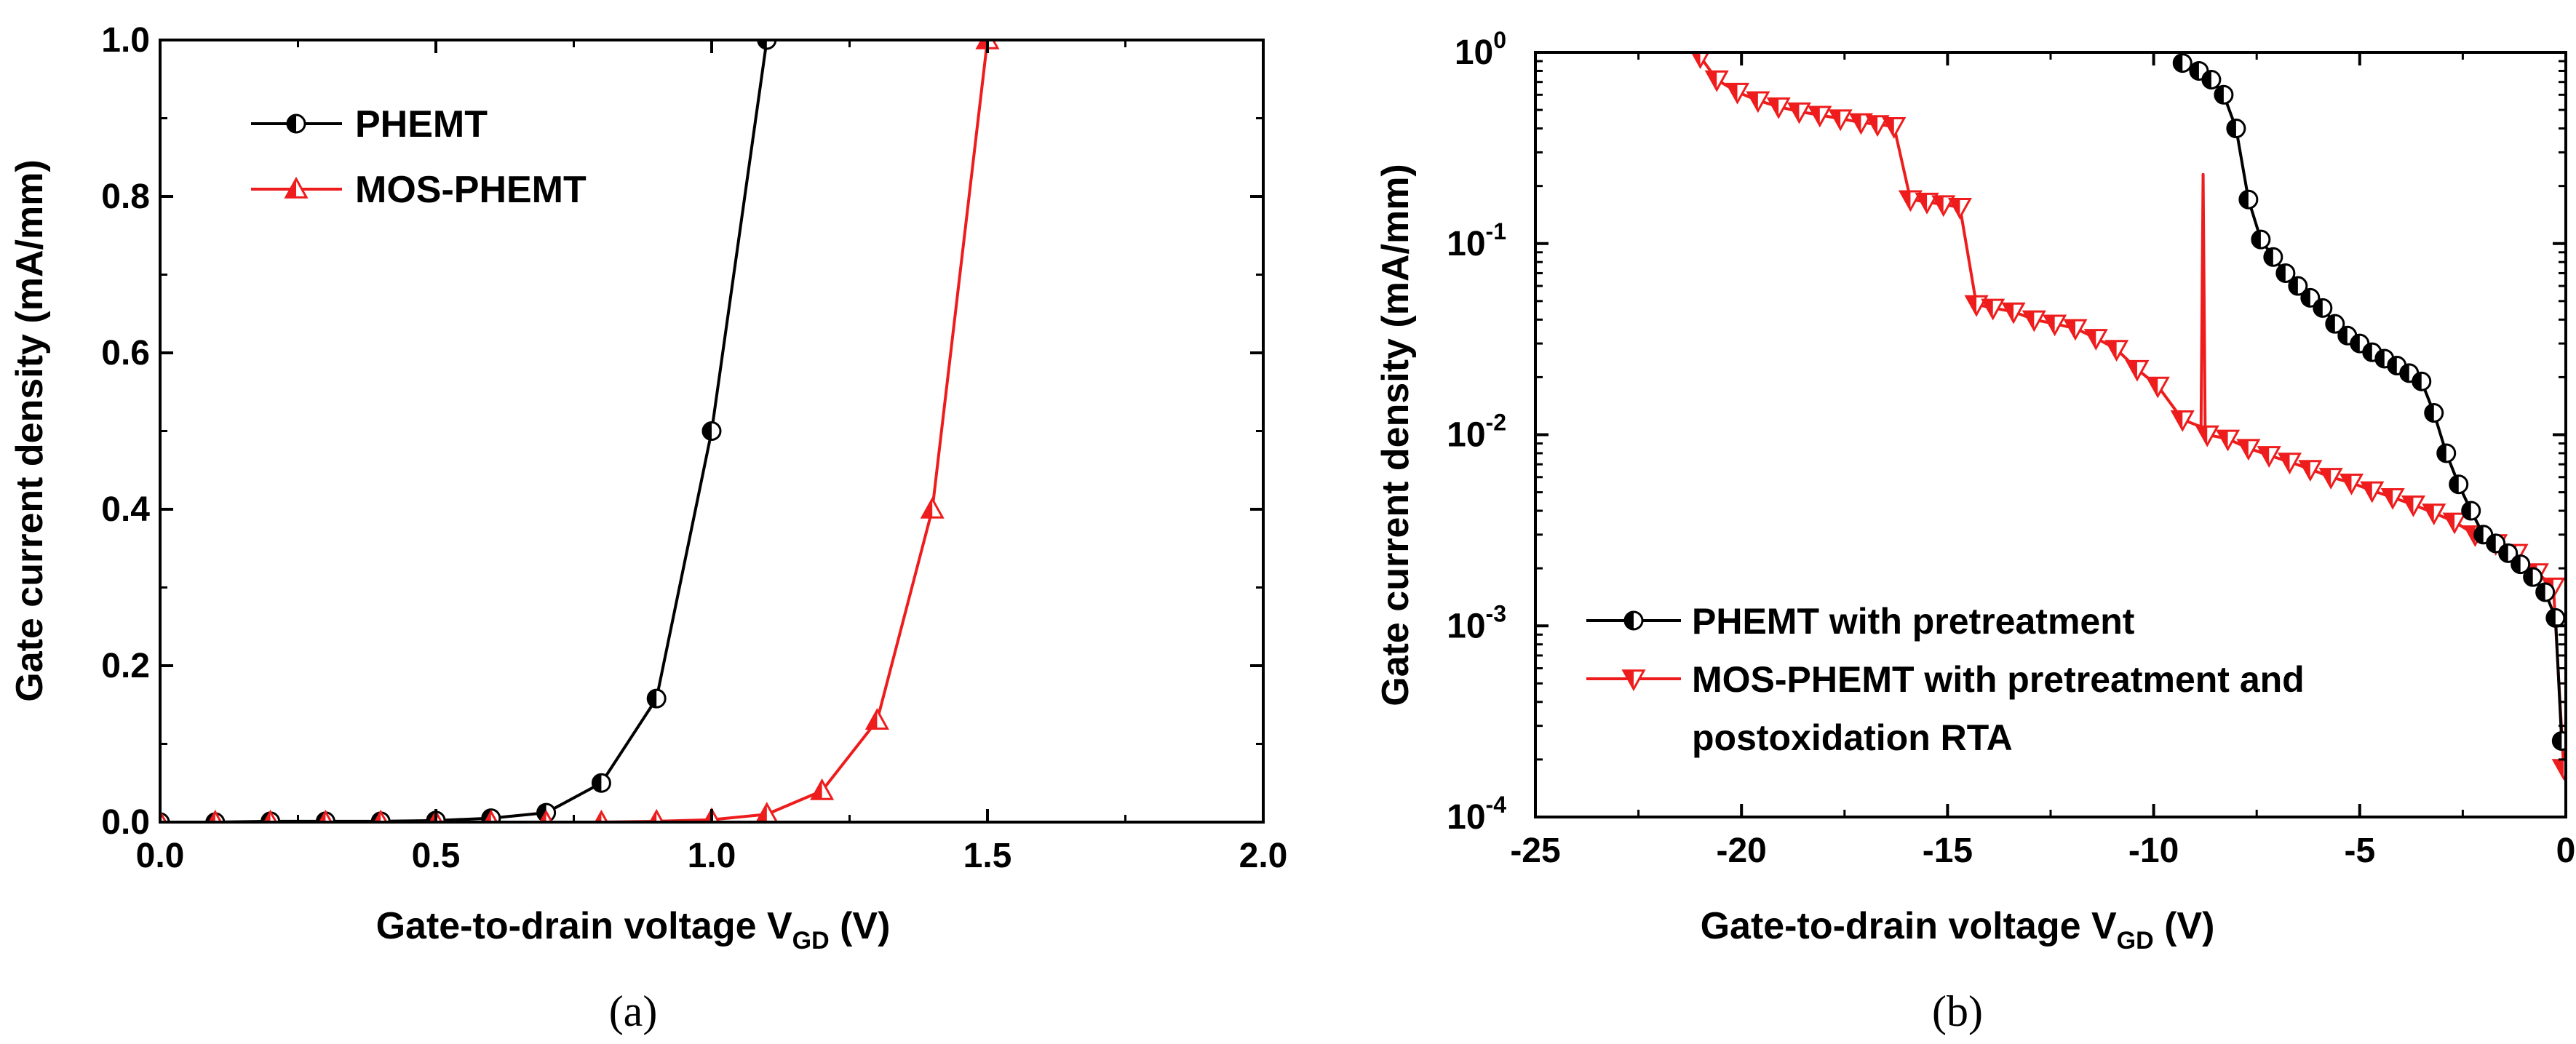 The image size is (2576, 1044). Describe the element at coordinates (2566, 851) in the screenshot. I see `panel-b-x-tick-label: 0` at that location.